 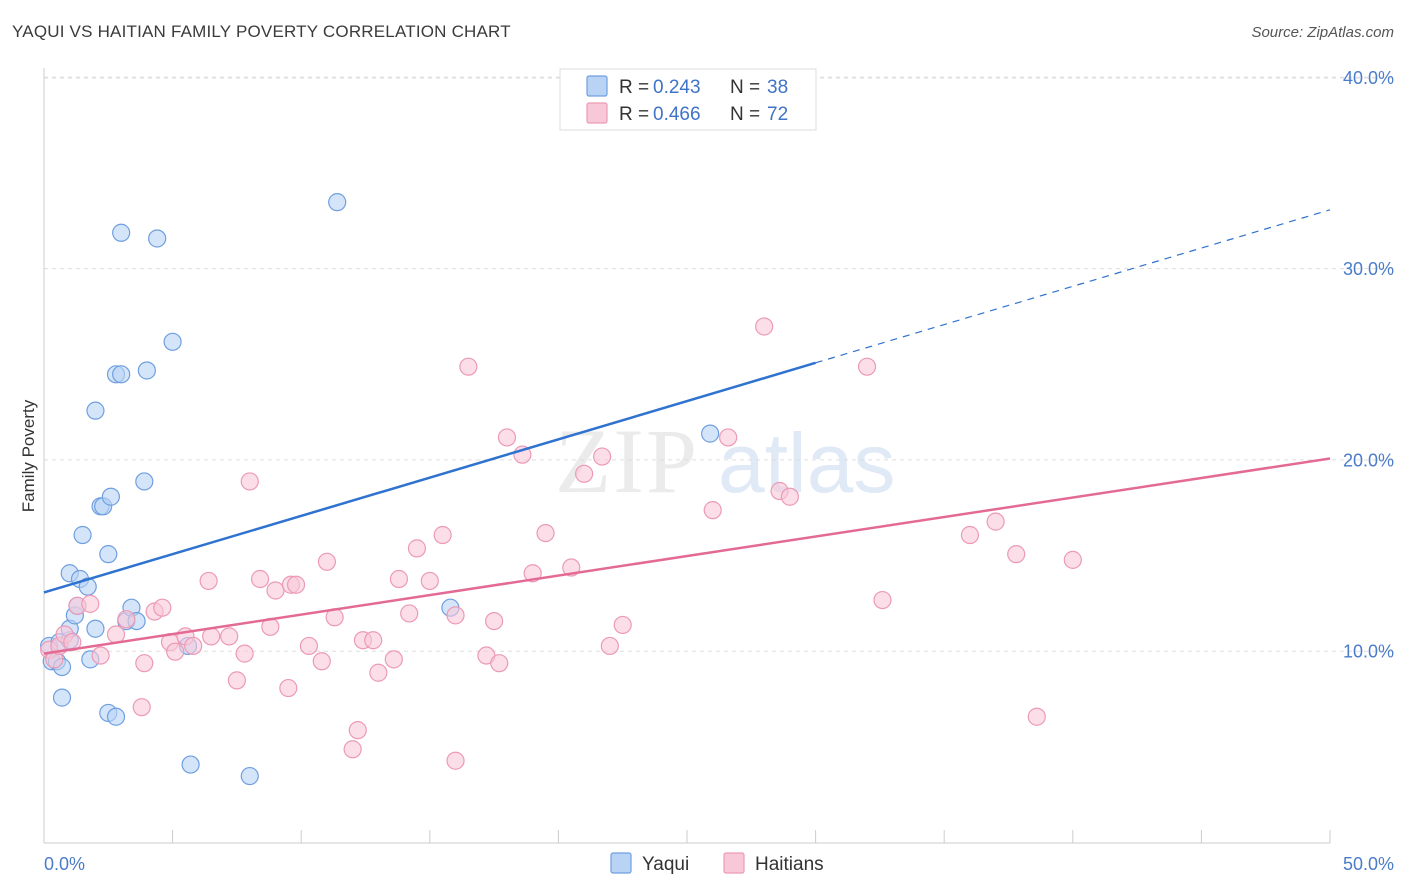 What do you see at coordinates (1368, 652) in the screenshot?
I see `y-tick-label-10: 10.0%` at bounding box center [1368, 652].